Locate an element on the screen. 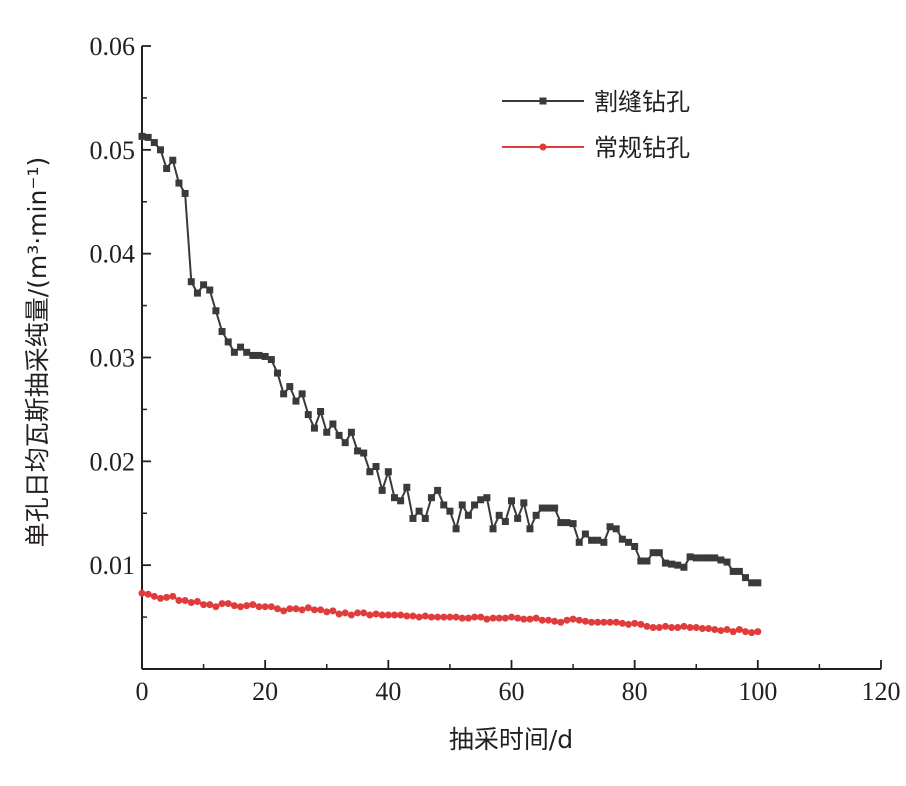 The height and width of the screenshot is (786, 906). x-tick-label: 80 is located at coordinates (635, 691).